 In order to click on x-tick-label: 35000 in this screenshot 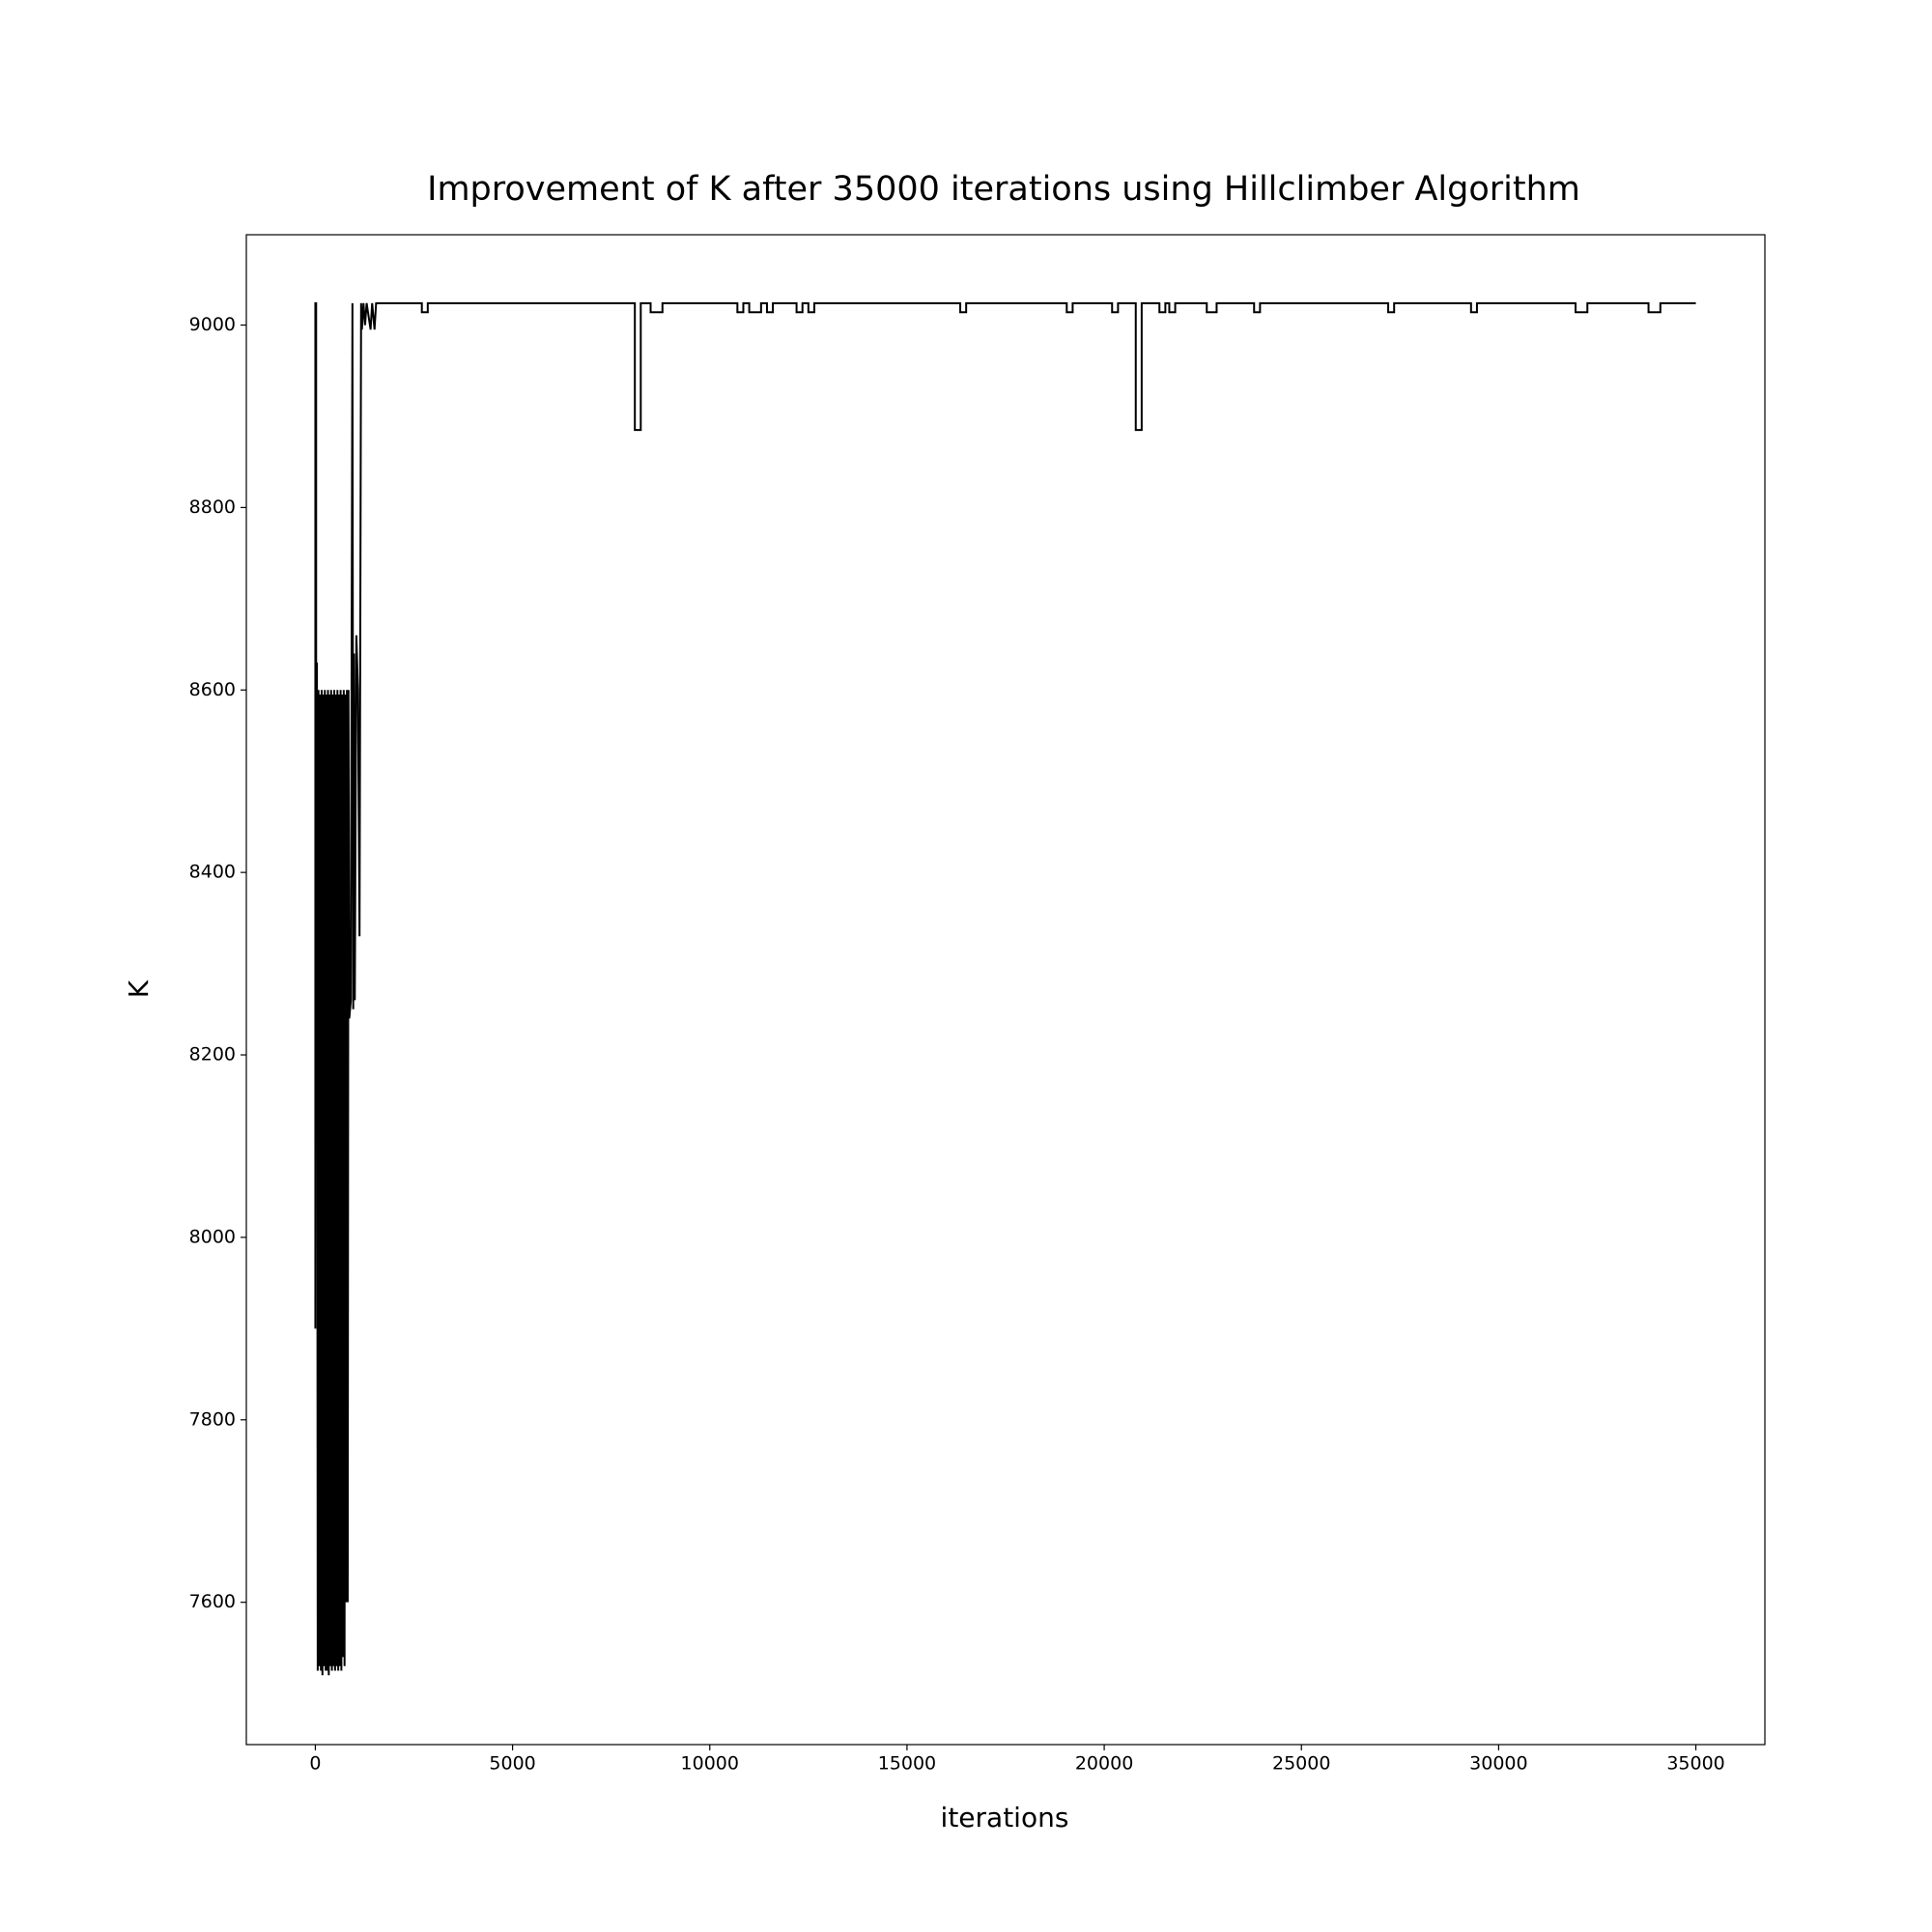, I will do `click(1695, 1764)`.